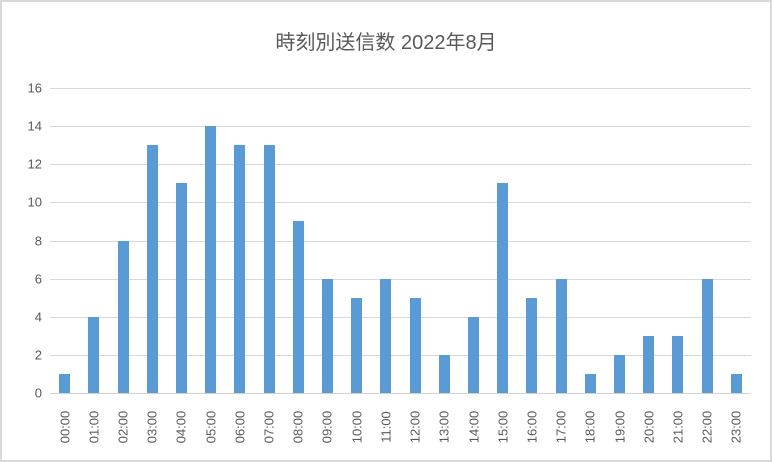 Image resolution: width=772 pixels, height=462 pixels. Describe the element at coordinates (561, 335) in the screenshot. I see `bar-17:00` at that location.